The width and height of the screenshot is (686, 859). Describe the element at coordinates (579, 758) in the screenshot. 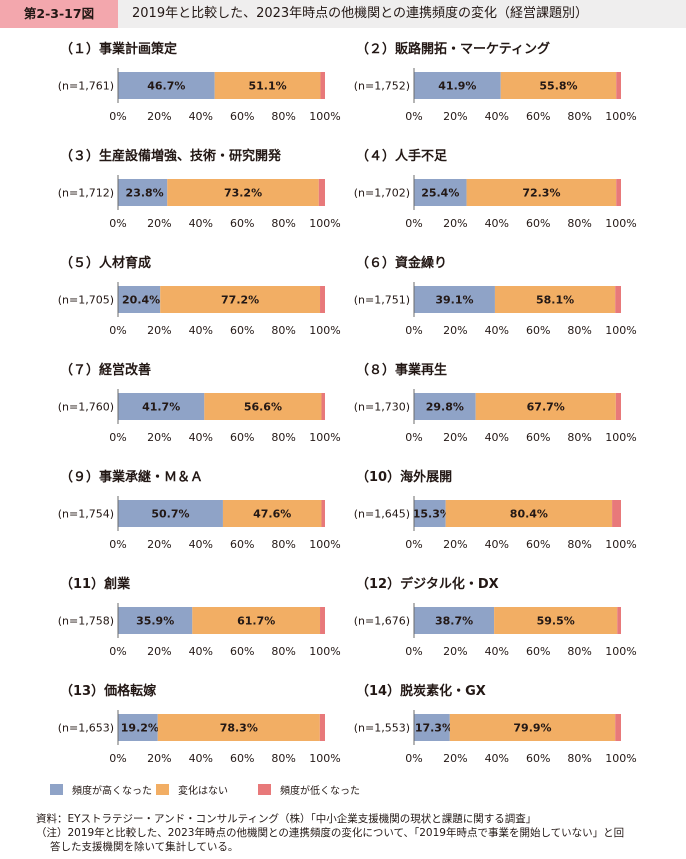

I see `chart-14-tick-label-4: 80%` at that location.